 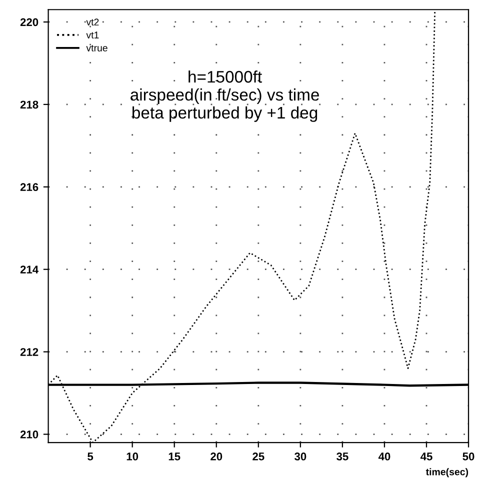 I want to click on x-tick-label: 35, so click(x=342, y=456).